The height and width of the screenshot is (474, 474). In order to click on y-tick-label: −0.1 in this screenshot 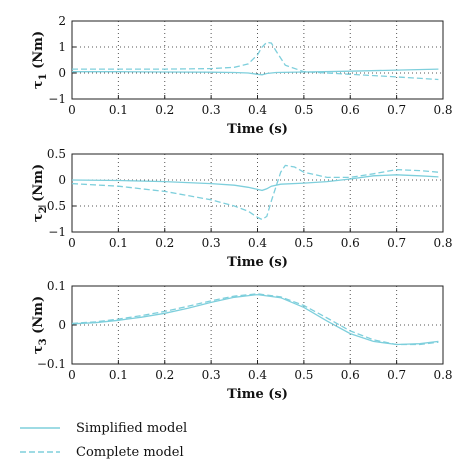, I will do `click(51, 364)`.